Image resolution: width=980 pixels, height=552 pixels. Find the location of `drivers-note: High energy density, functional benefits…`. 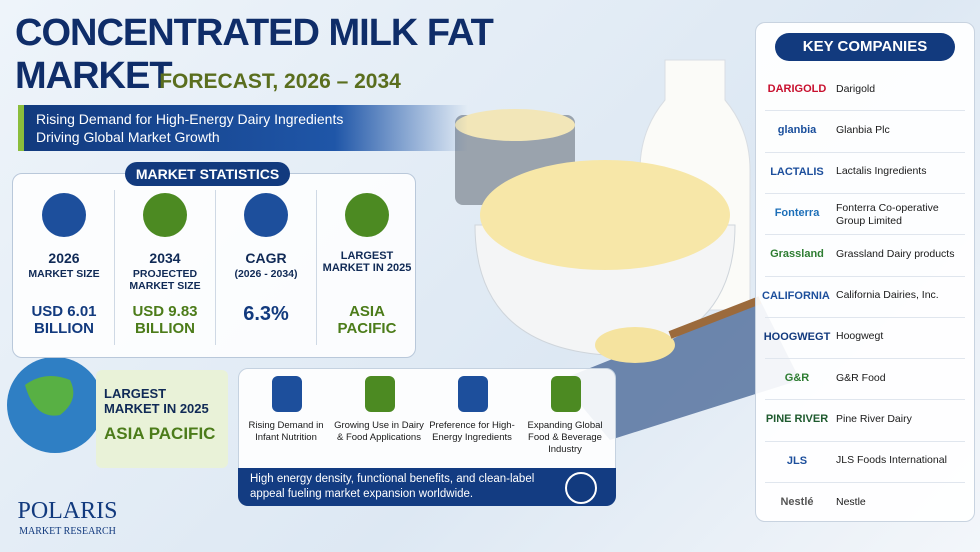

drivers-note: High energy density, functional benefits… is located at coordinates (427, 487).